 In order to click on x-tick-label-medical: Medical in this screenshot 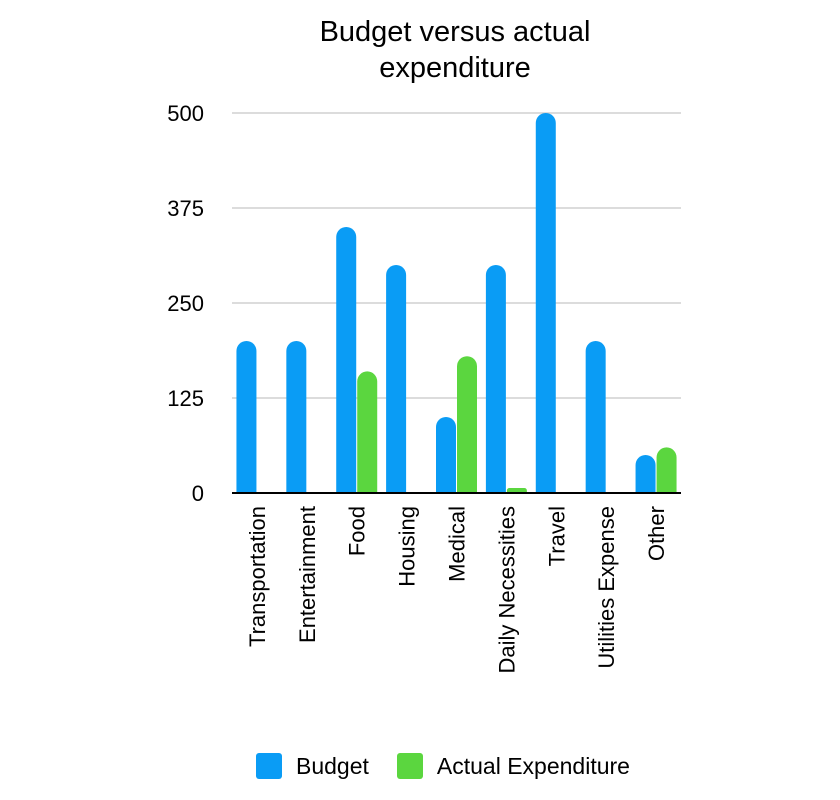, I will do `click(457, 544)`.